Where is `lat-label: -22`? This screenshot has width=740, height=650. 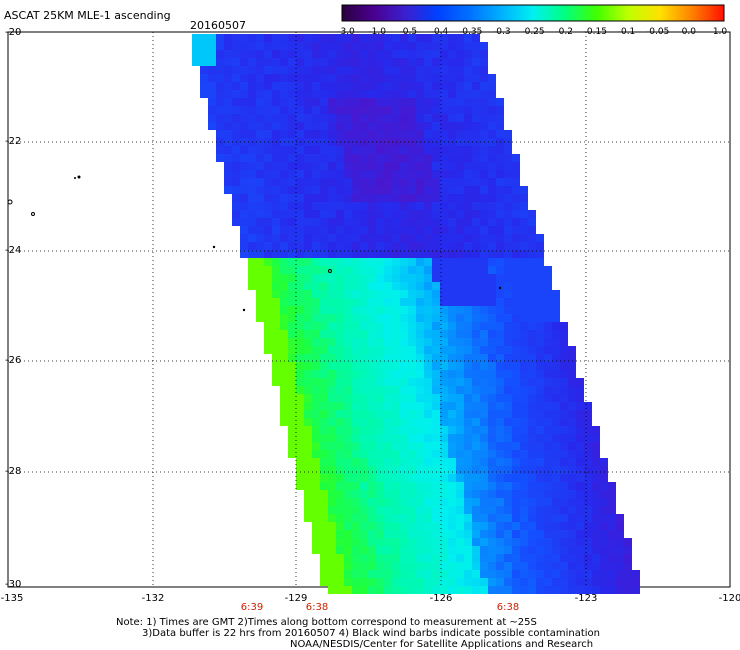
lat-label: -22 is located at coordinates (13, 141).